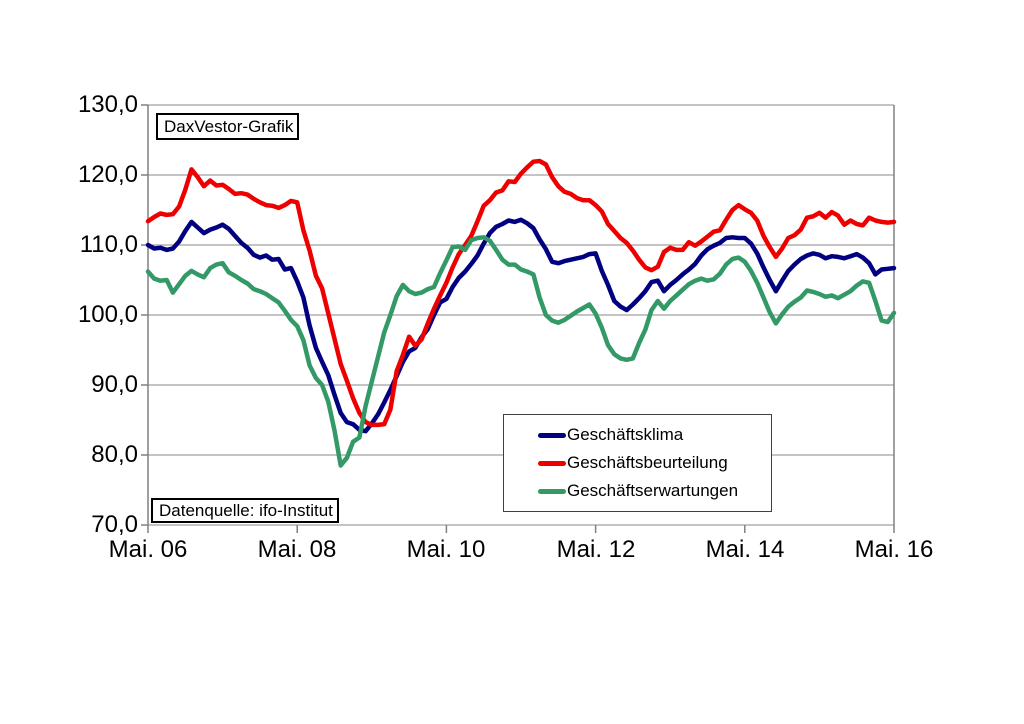  I want to click on x-tick-label: Mai. 12, so click(596, 549).